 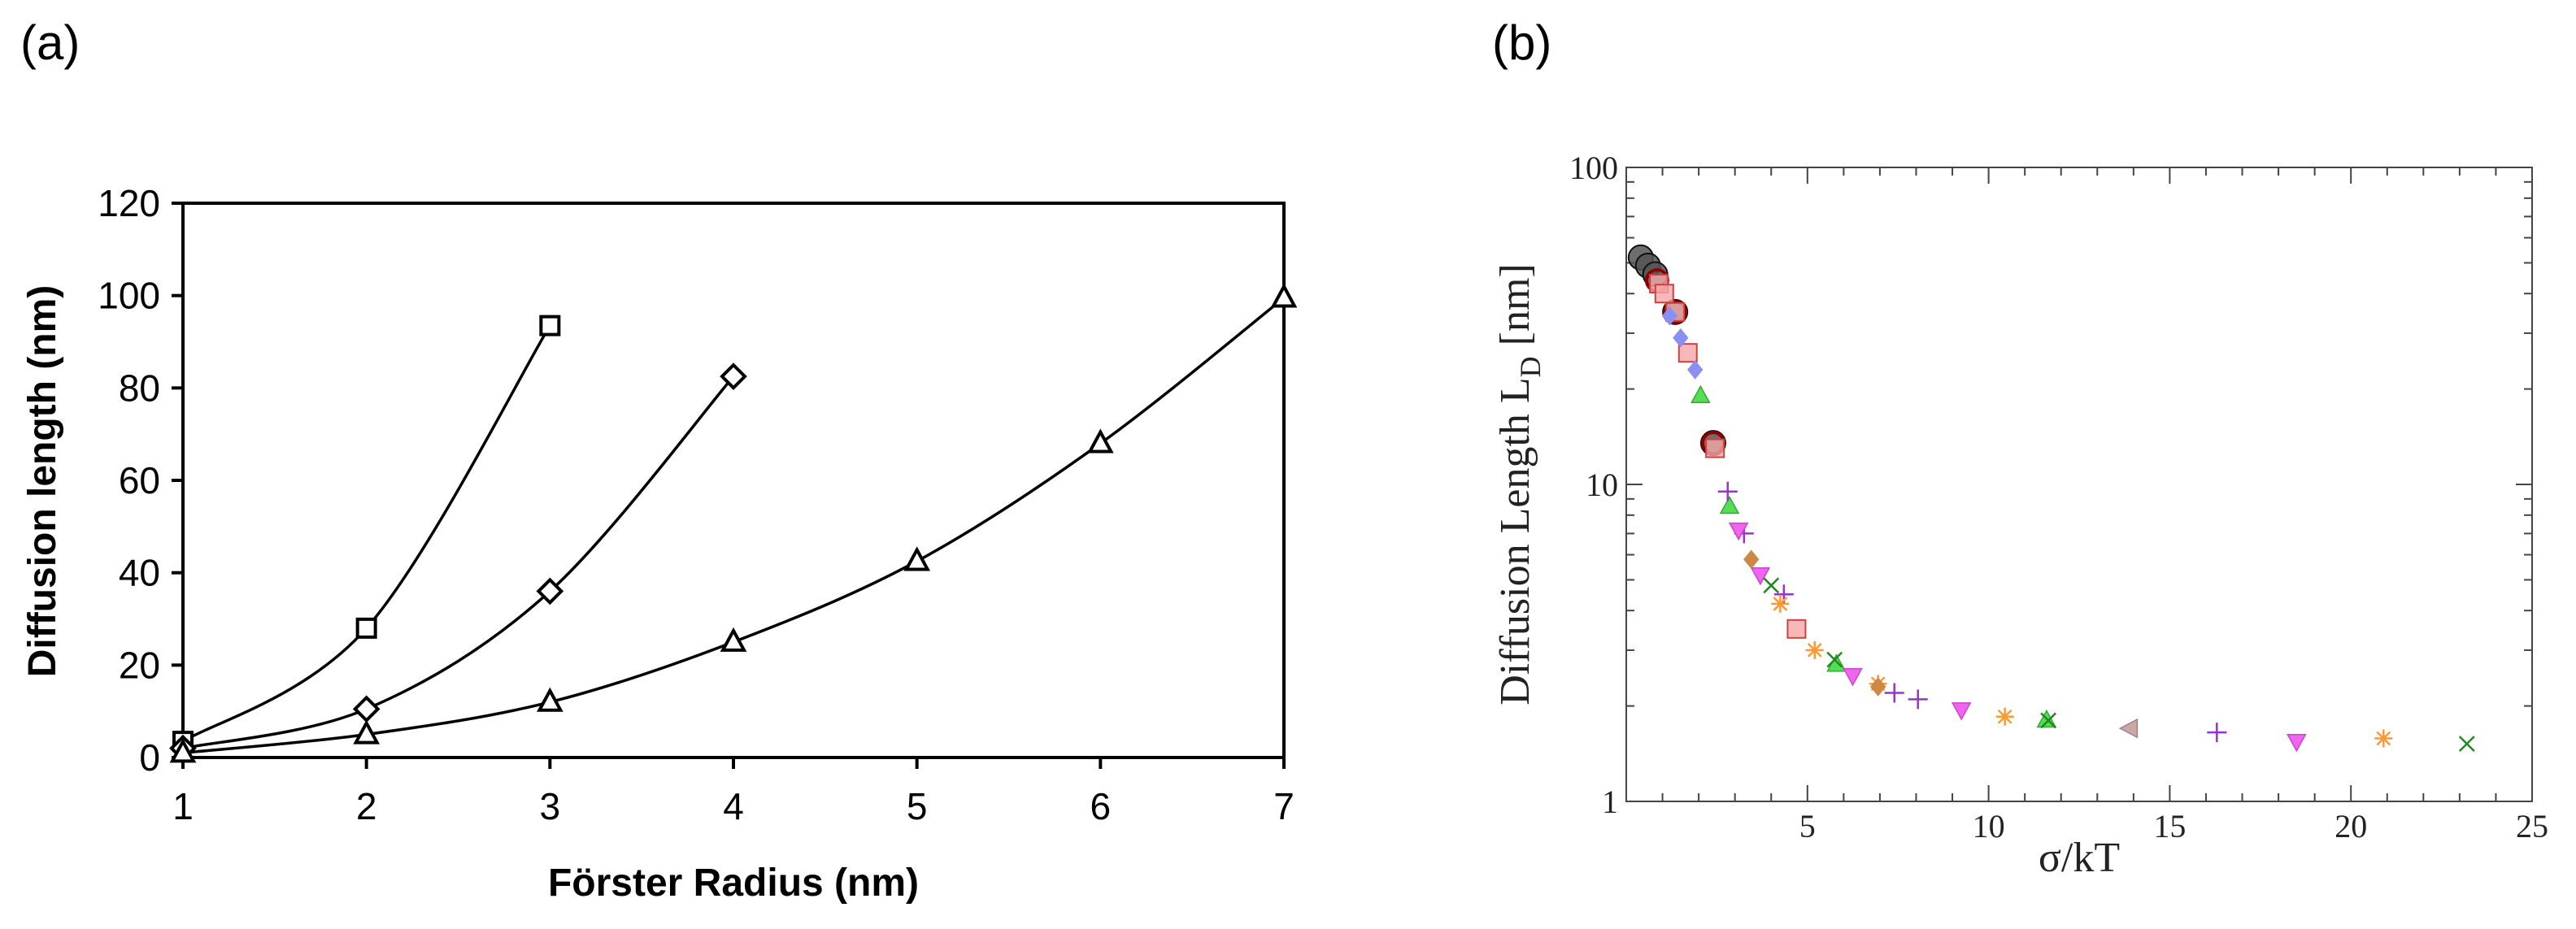 I want to click on chart-a-y-tick-label: 40, so click(x=139, y=573).